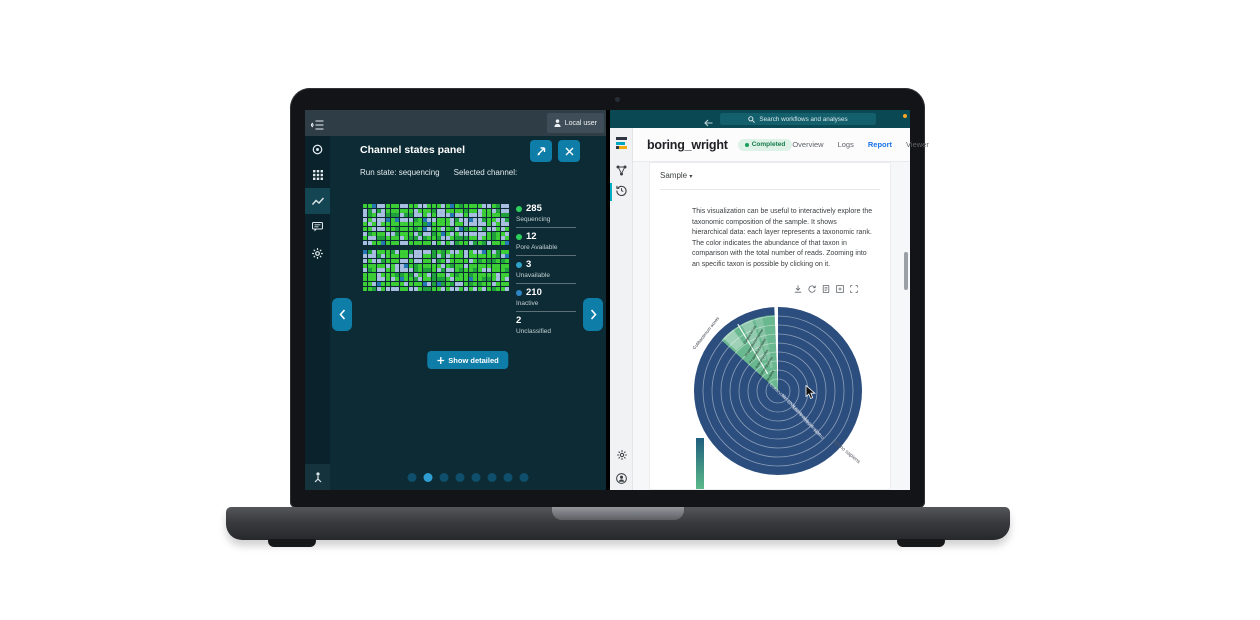 The width and height of the screenshot is (1260, 620). I want to click on sidebar-item-connections, so click(317, 477).